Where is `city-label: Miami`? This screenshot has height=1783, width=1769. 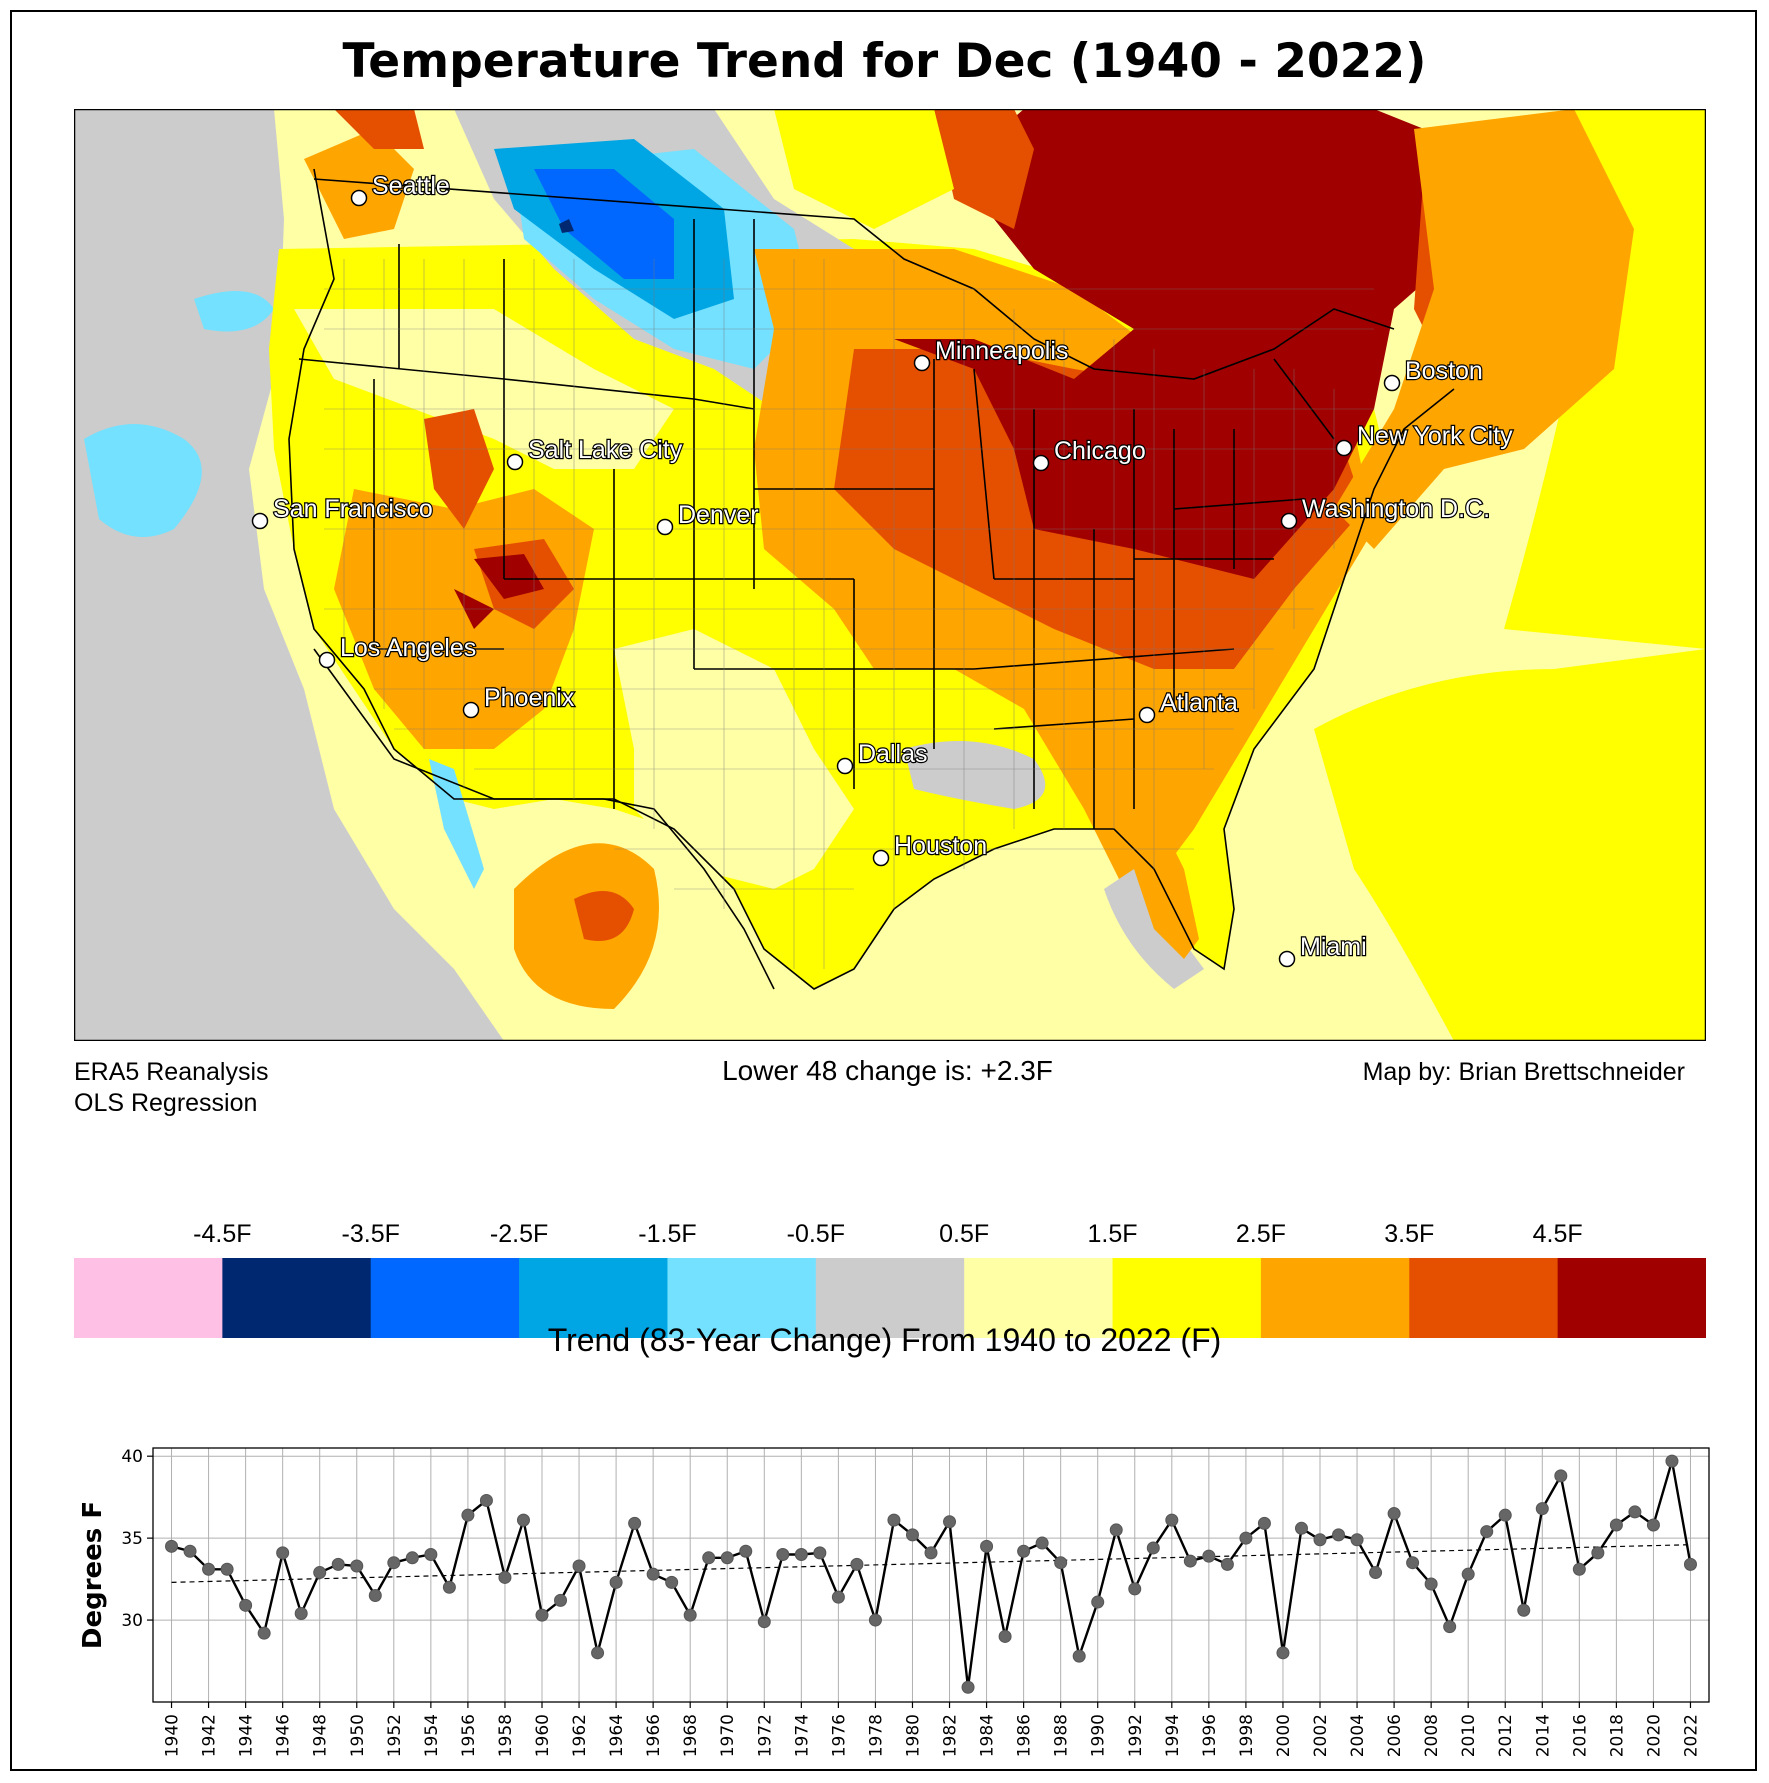 city-label: Miami is located at coordinates (1333, 947).